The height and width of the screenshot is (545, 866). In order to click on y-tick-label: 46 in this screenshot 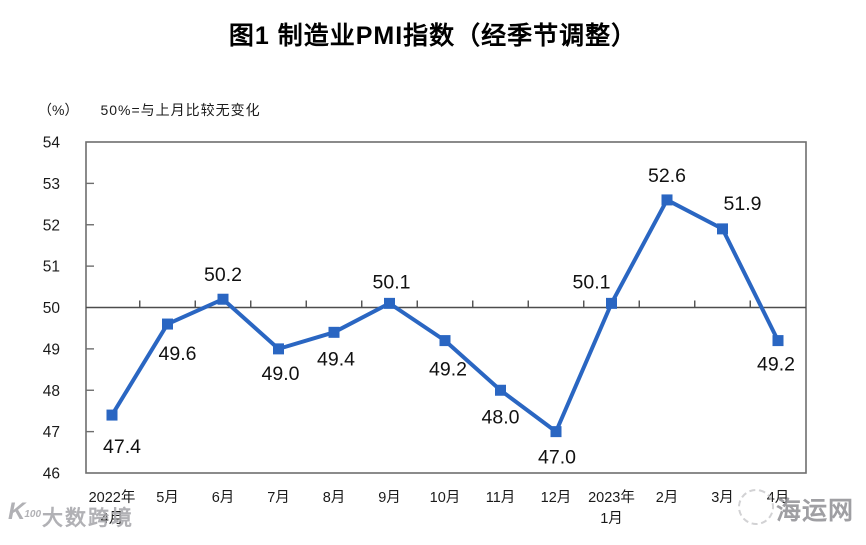, I will do `click(51, 474)`.